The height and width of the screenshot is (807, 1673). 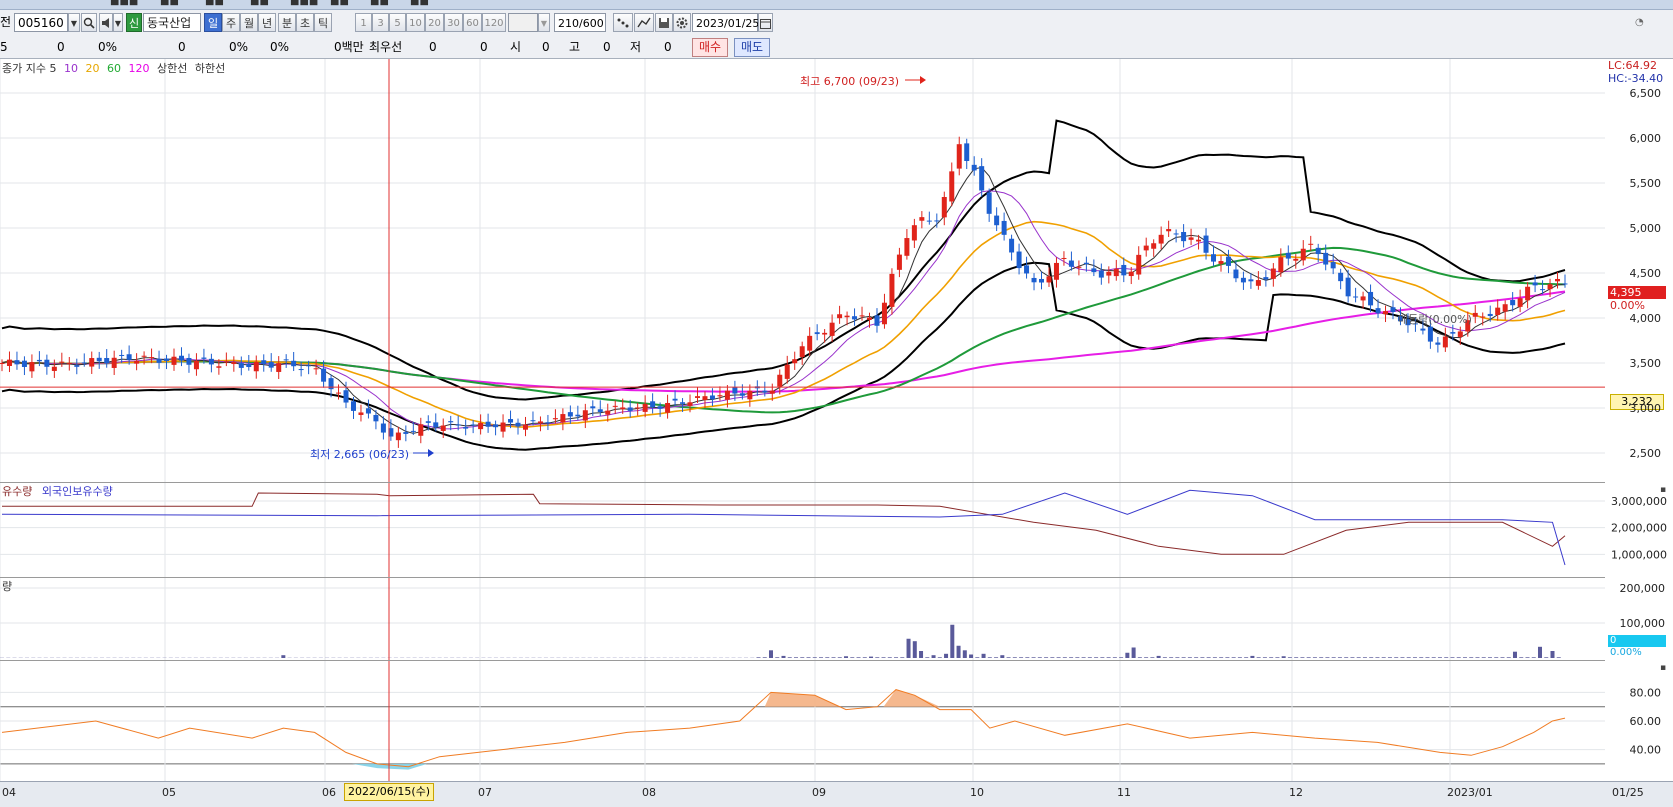 I want to click on quote-cell-turnover-rate: 0%, so click(x=279, y=47).